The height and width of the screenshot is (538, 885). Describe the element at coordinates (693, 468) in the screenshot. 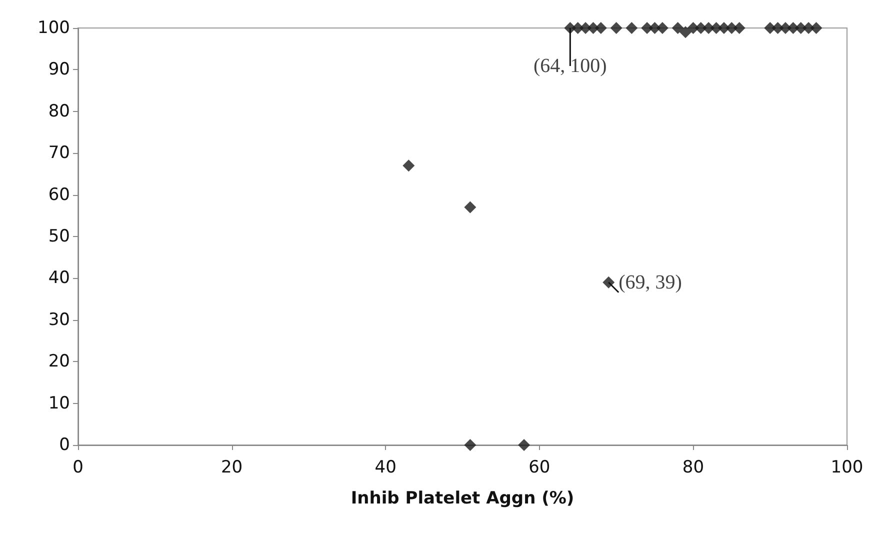

I see `x-tick-label: 80` at that location.